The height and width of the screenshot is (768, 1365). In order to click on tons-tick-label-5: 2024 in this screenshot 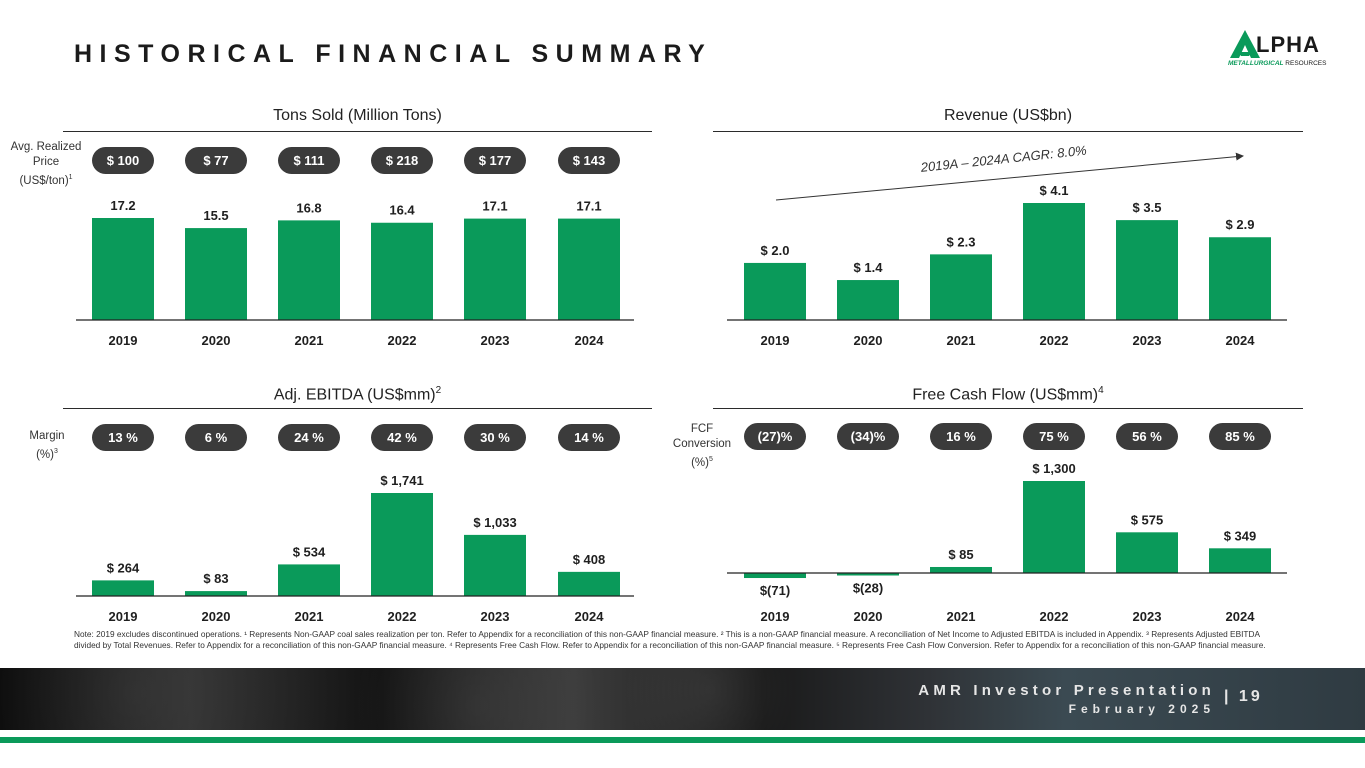, I will do `click(590, 340)`.